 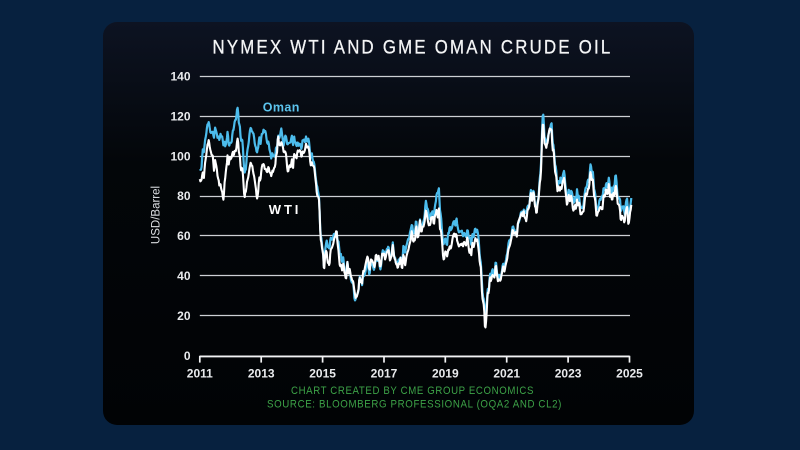 I want to click on svg-text: 2025, so click(x=629, y=374).